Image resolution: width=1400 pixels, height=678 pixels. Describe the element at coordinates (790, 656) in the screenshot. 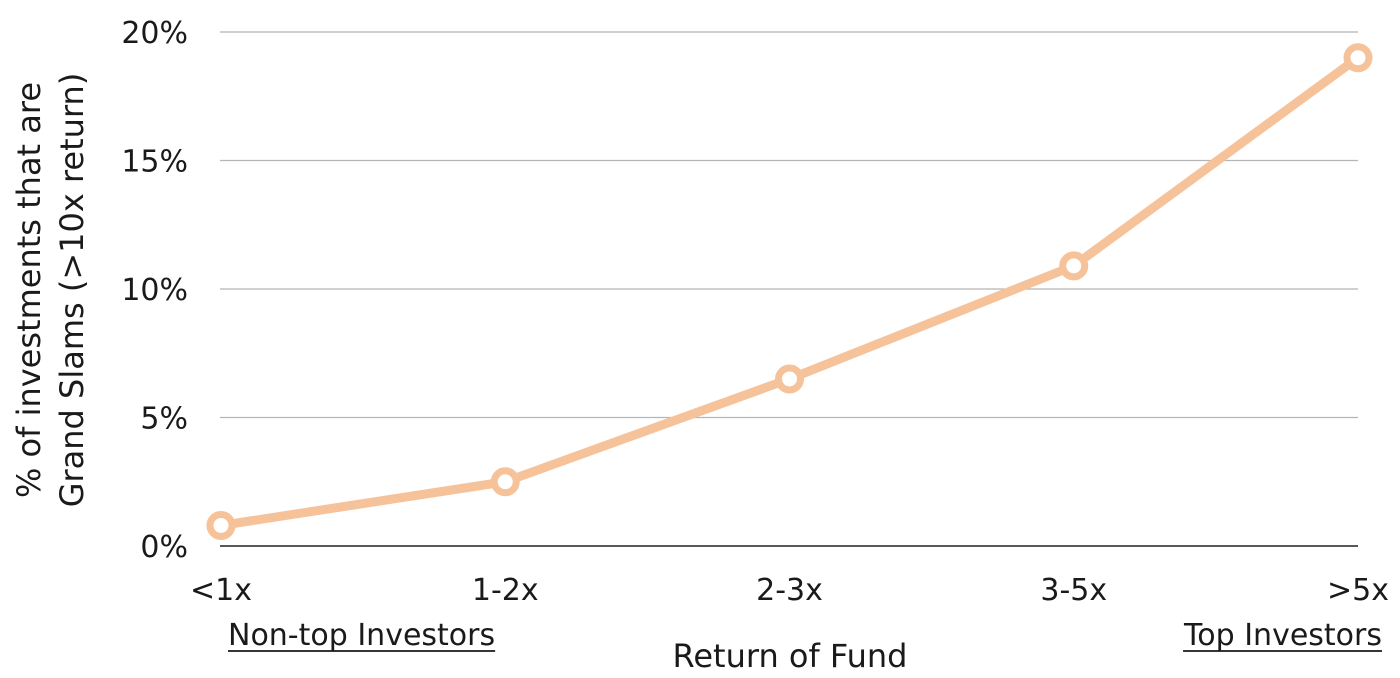

I see `x-axis-title: Return of Fund` at that location.